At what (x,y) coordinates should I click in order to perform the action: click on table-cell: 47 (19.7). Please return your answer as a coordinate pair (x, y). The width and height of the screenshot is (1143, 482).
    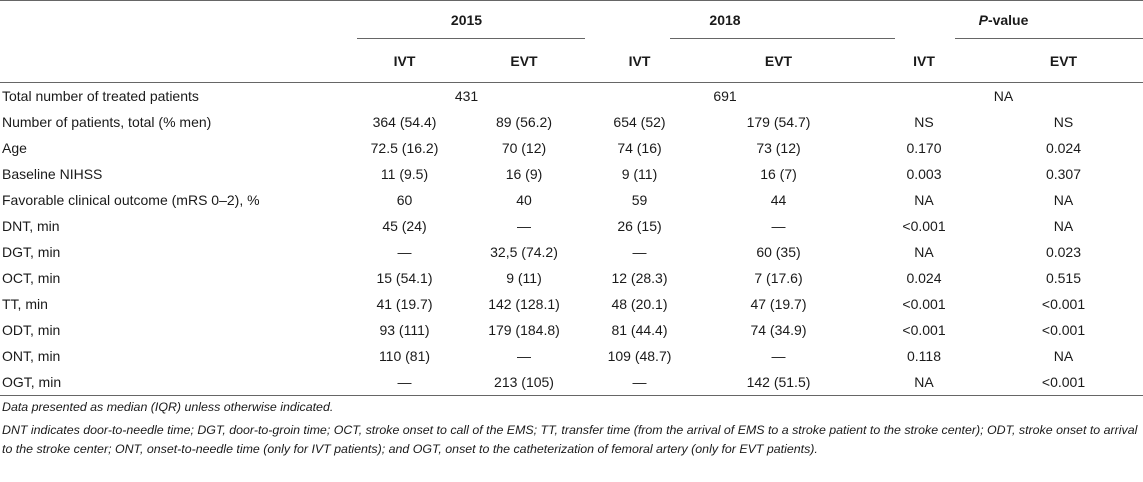
    Looking at the image, I should click on (778, 304).